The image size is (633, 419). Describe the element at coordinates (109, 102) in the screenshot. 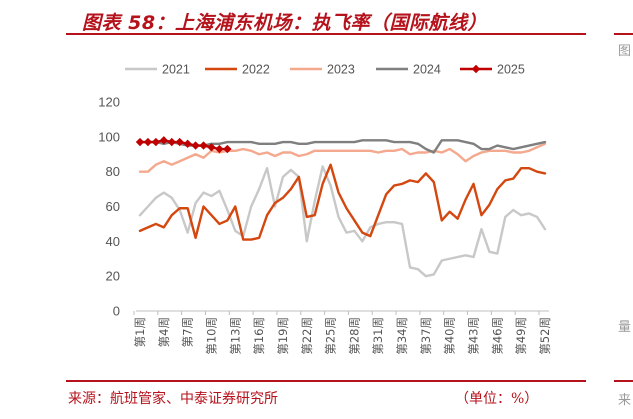

I see `y-tick-label: 120` at that location.